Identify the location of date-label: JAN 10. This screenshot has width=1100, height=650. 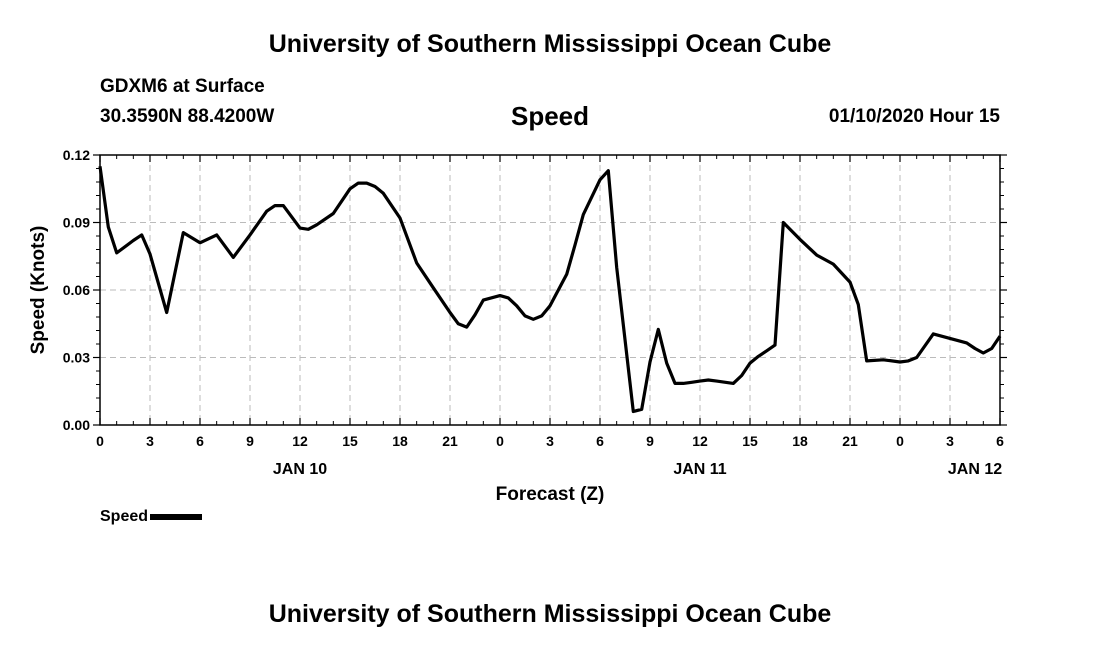
(300, 469).